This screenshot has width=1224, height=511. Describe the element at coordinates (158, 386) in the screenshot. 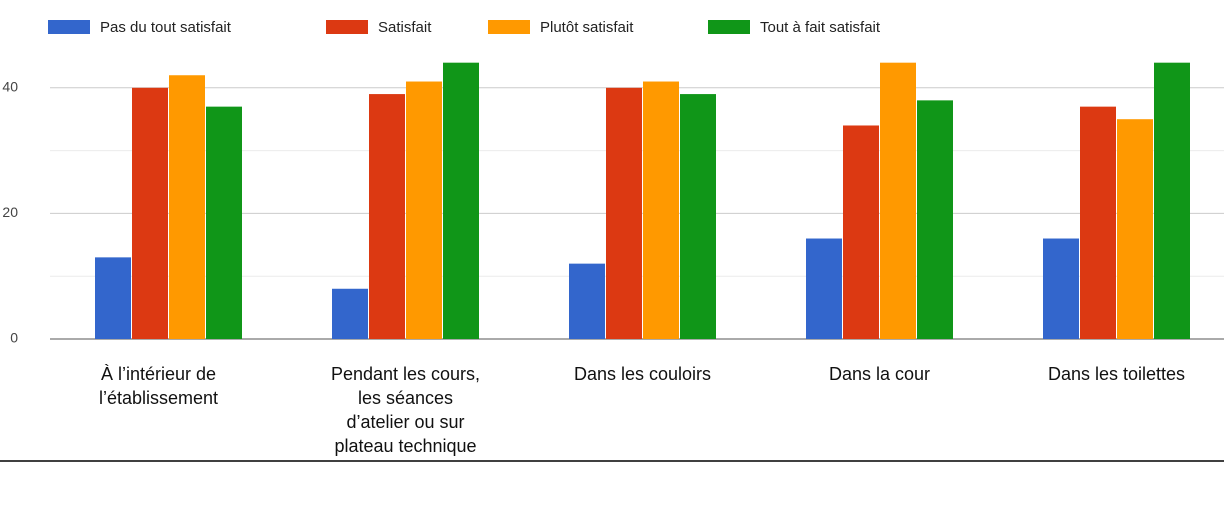

I see `x-tick-label: À l’intérieur de l’établissement` at that location.